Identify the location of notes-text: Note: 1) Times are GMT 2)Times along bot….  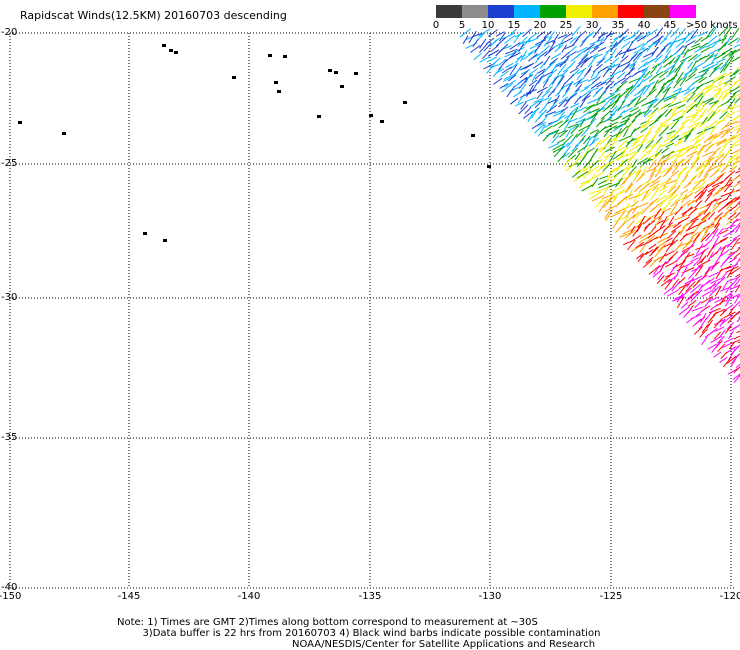
(358, 628).